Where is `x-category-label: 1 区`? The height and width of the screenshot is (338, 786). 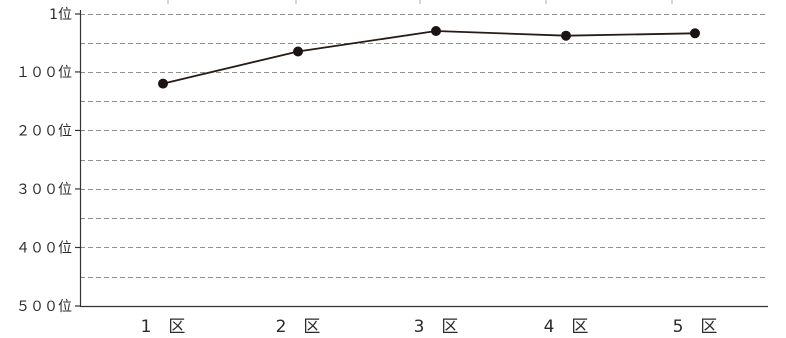
x-category-label: 1 区 is located at coordinates (163, 327).